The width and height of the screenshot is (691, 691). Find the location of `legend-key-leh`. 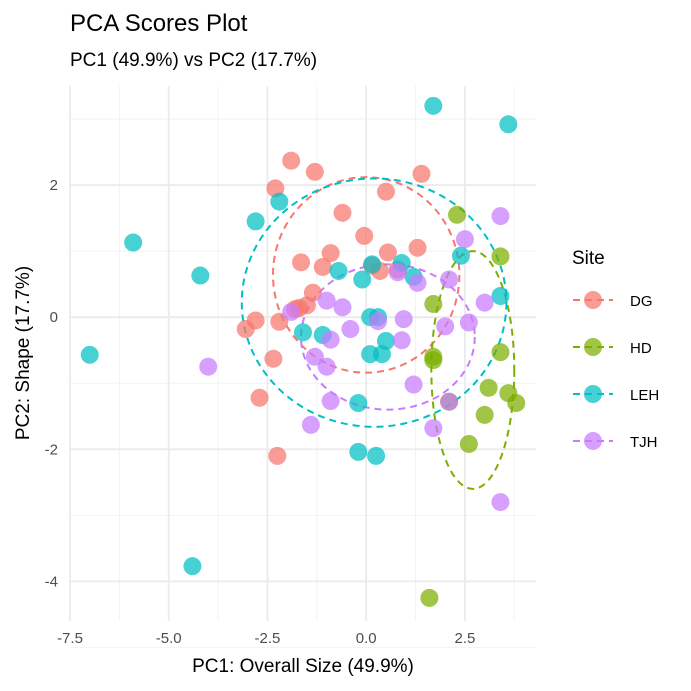

legend-key-leh is located at coordinates (593, 394).